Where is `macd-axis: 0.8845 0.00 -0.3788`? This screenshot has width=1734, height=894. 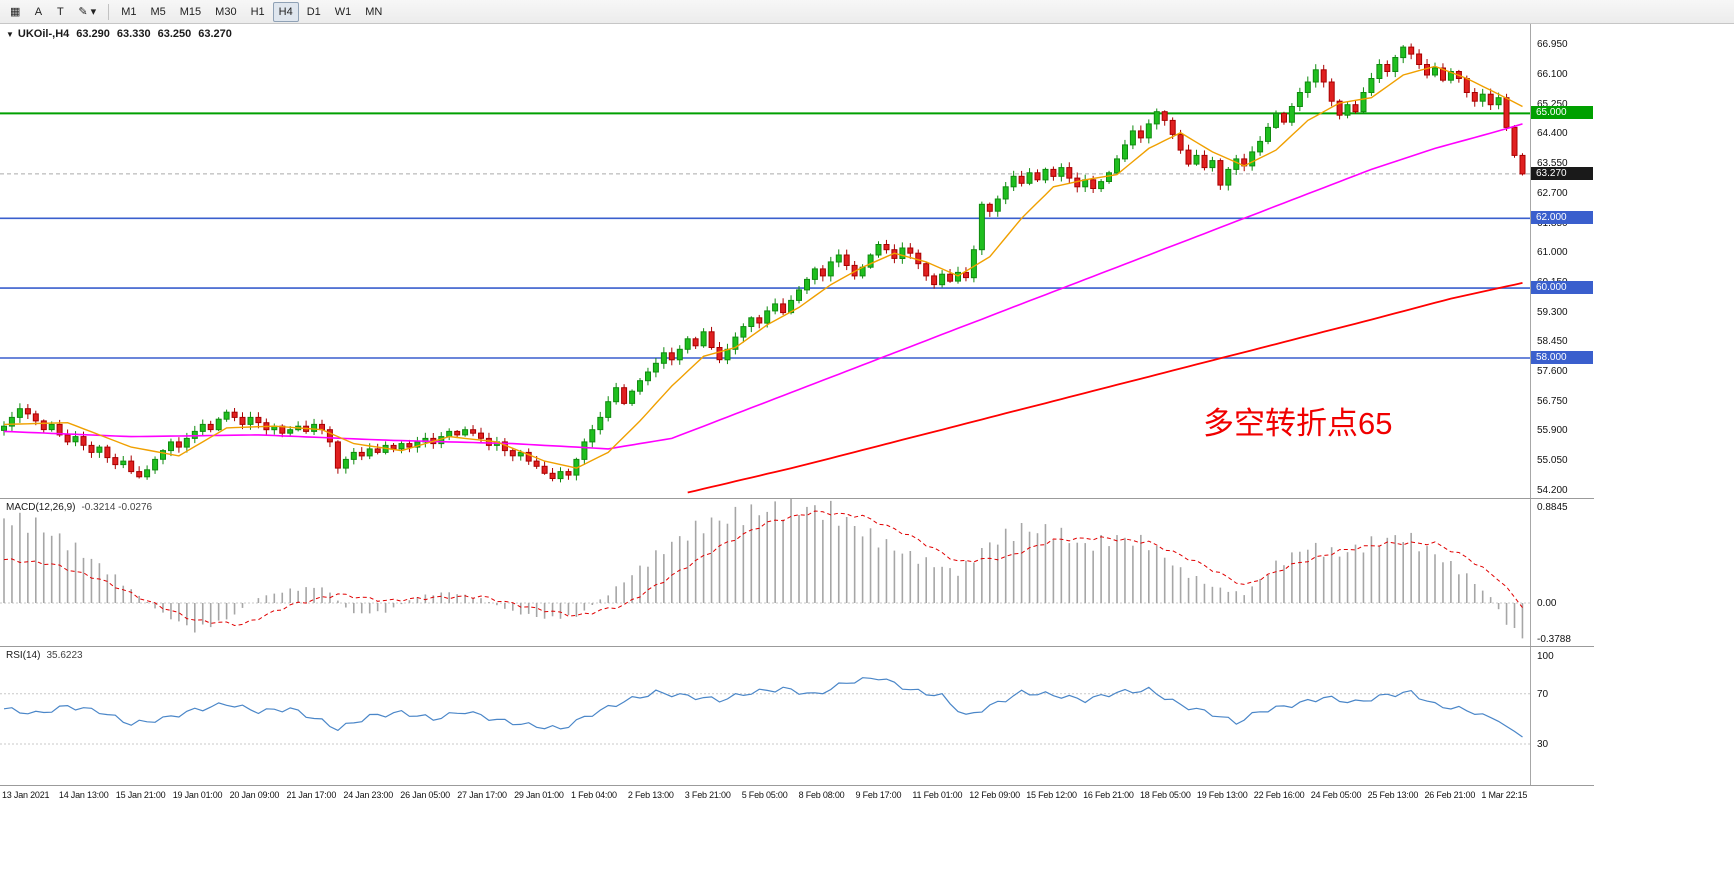 macd-axis: 0.8845 0.00 -0.3788 is located at coordinates (1562, 572).